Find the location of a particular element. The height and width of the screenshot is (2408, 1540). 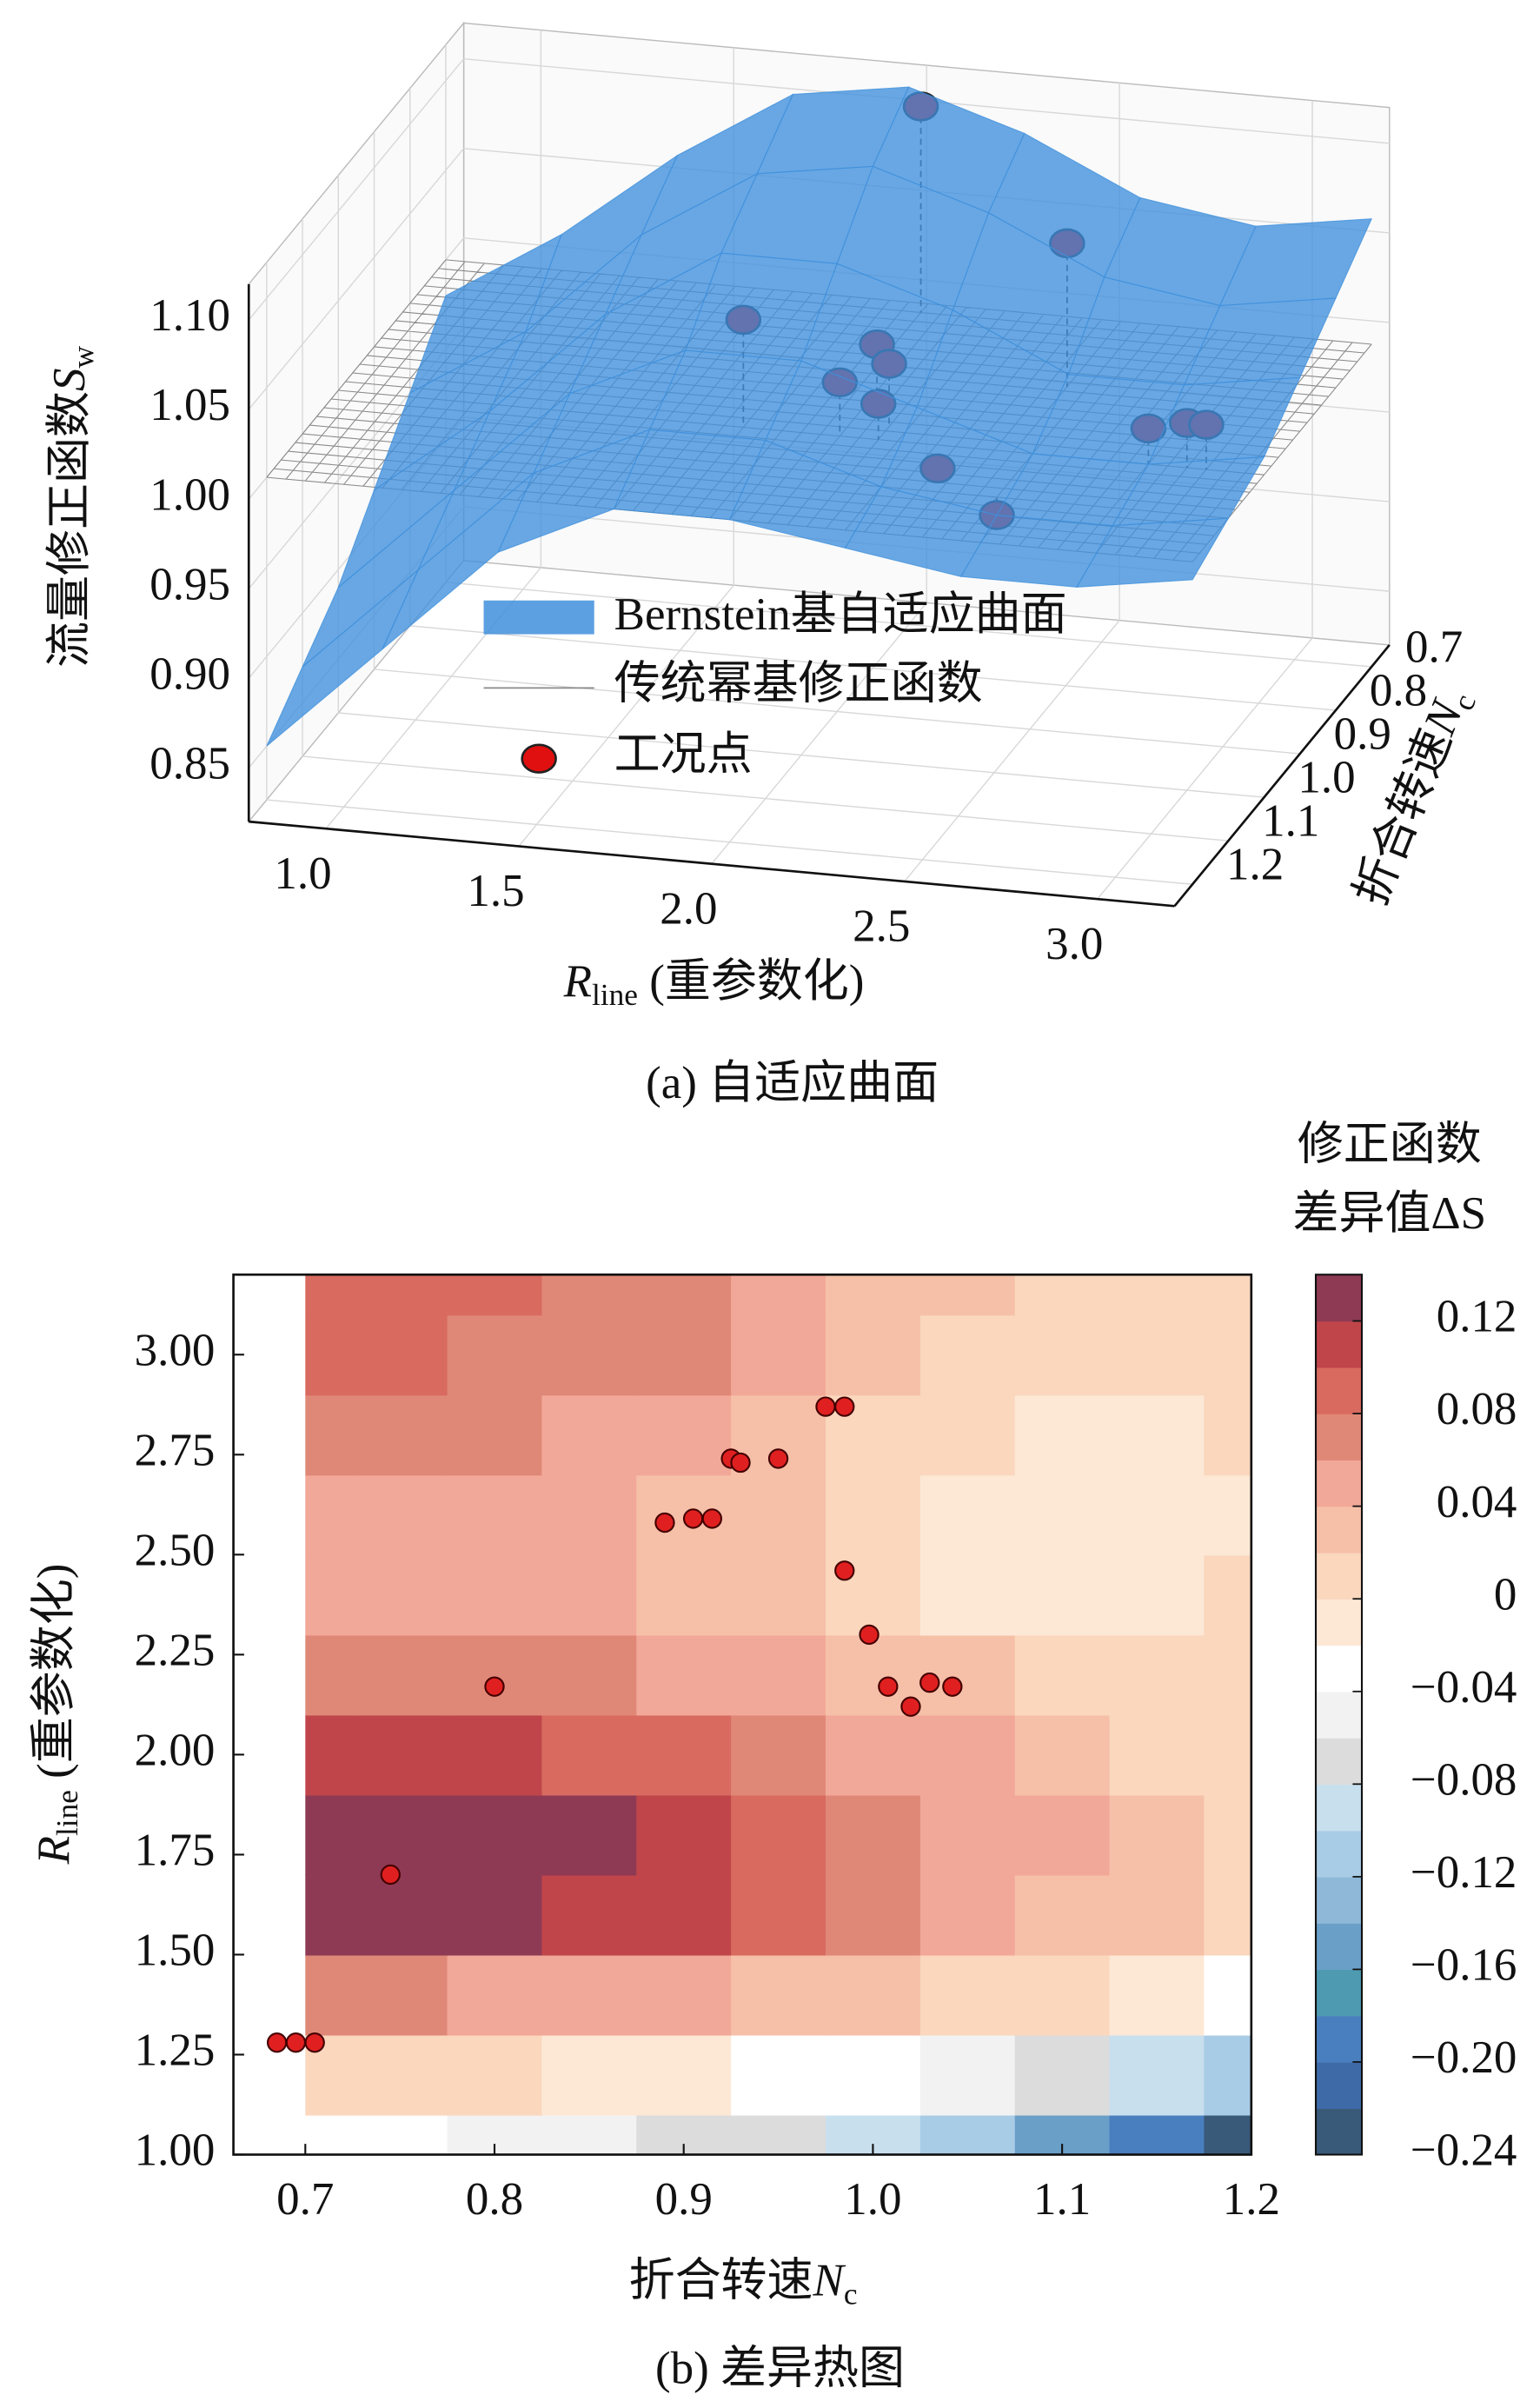

label-part: R is located at coordinates (577, 981).